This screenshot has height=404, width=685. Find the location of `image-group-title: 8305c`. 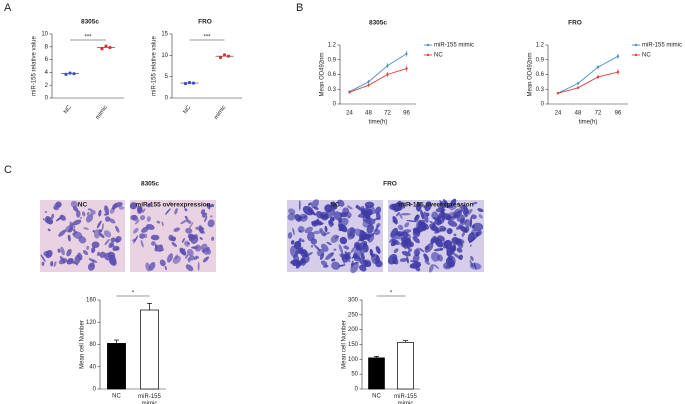

image-group-title: 8305c is located at coordinates (150, 184).